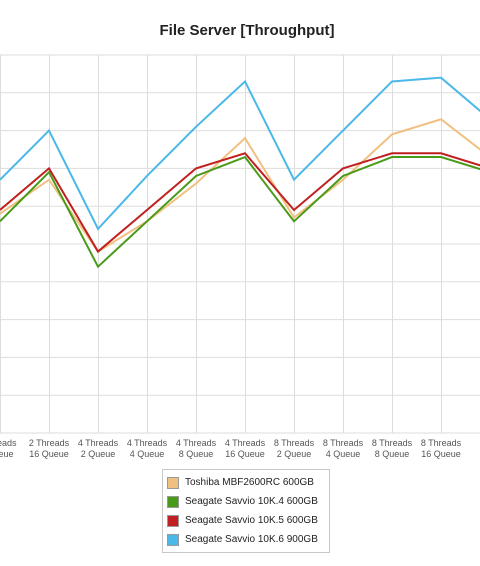 The width and height of the screenshot is (480, 566). What do you see at coordinates (441, 443) in the screenshot?
I see `x-tick-label-9-0: 8 Threads` at bounding box center [441, 443].